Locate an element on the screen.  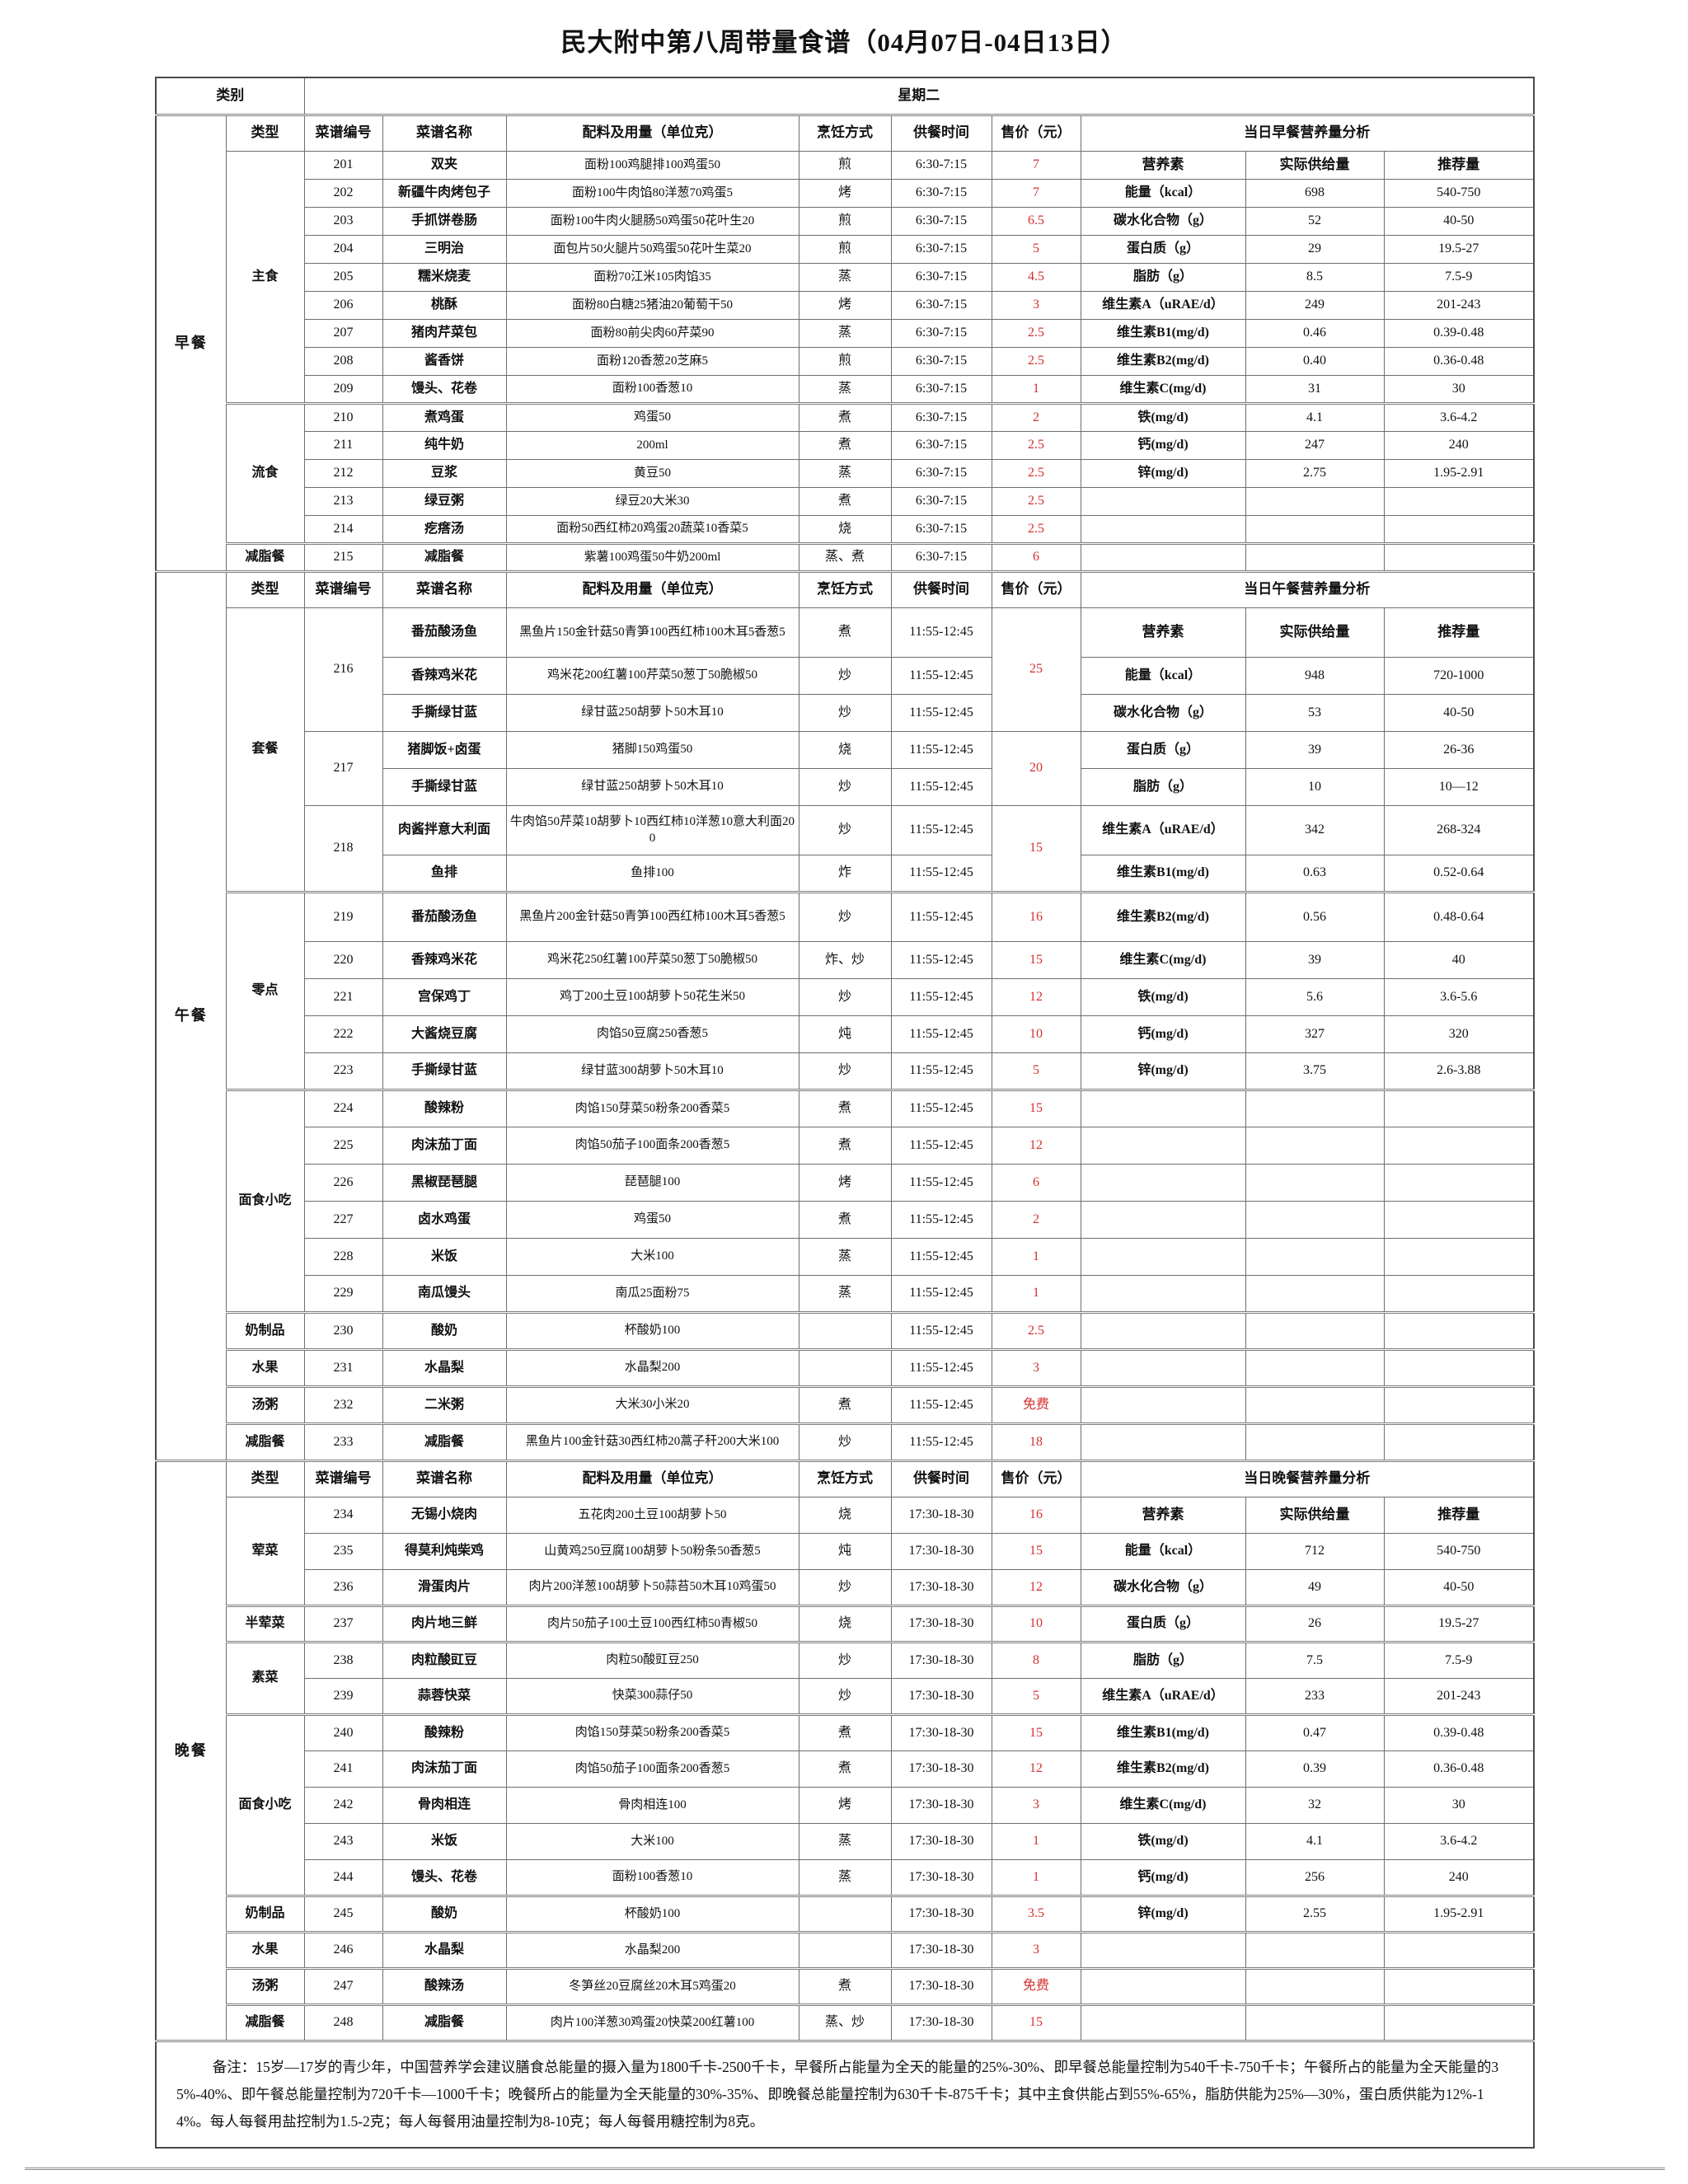
price: 3 is located at coordinates (1036, 305).